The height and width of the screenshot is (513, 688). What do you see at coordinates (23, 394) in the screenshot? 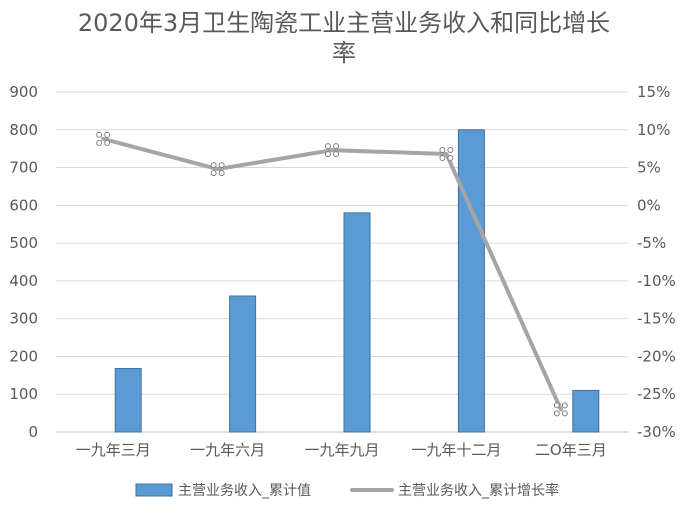
I see `left-axis-tick-label: 100` at bounding box center [23, 394].